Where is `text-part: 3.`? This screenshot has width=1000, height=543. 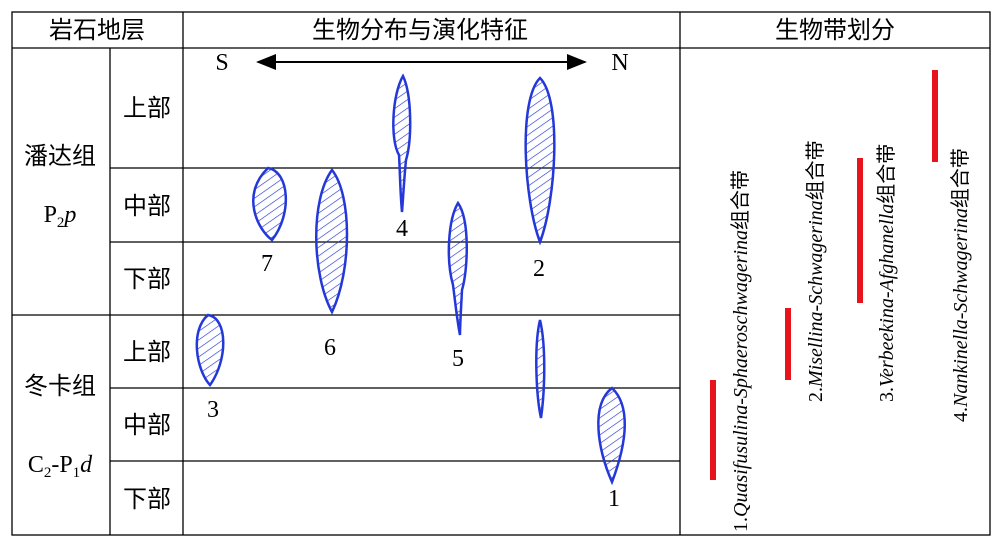 text-part: 3. is located at coordinates (887, 394).